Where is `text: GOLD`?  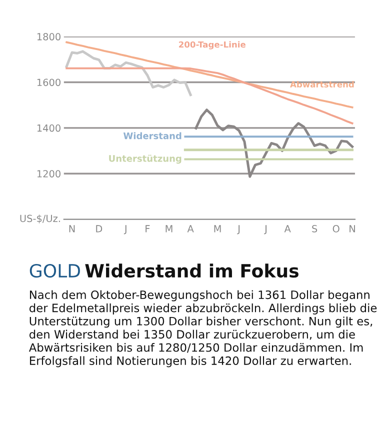 text: GOLD is located at coordinates (55, 271).